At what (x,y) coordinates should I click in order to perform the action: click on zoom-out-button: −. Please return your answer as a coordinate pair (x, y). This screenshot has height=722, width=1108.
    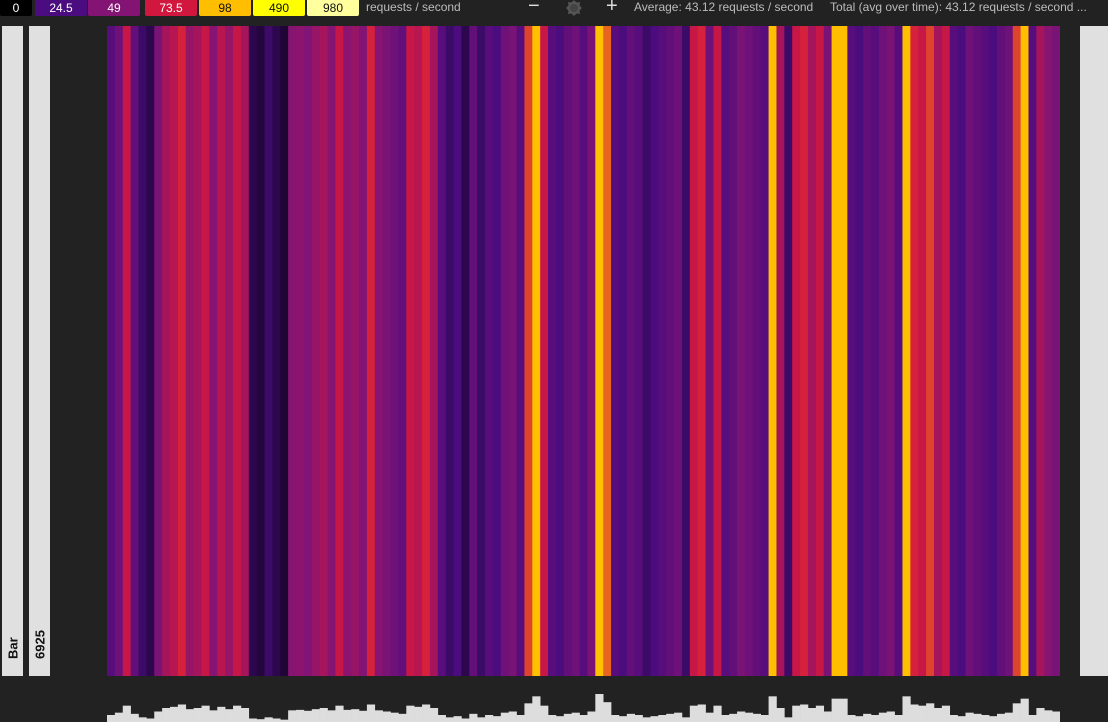
    Looking at the image, I should click on (534, 8).